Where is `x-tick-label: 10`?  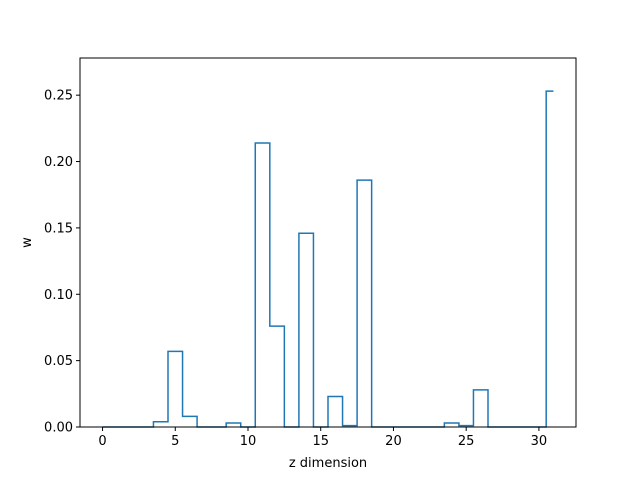 x-tick-label: 10 is located at coordinates (248, 441).